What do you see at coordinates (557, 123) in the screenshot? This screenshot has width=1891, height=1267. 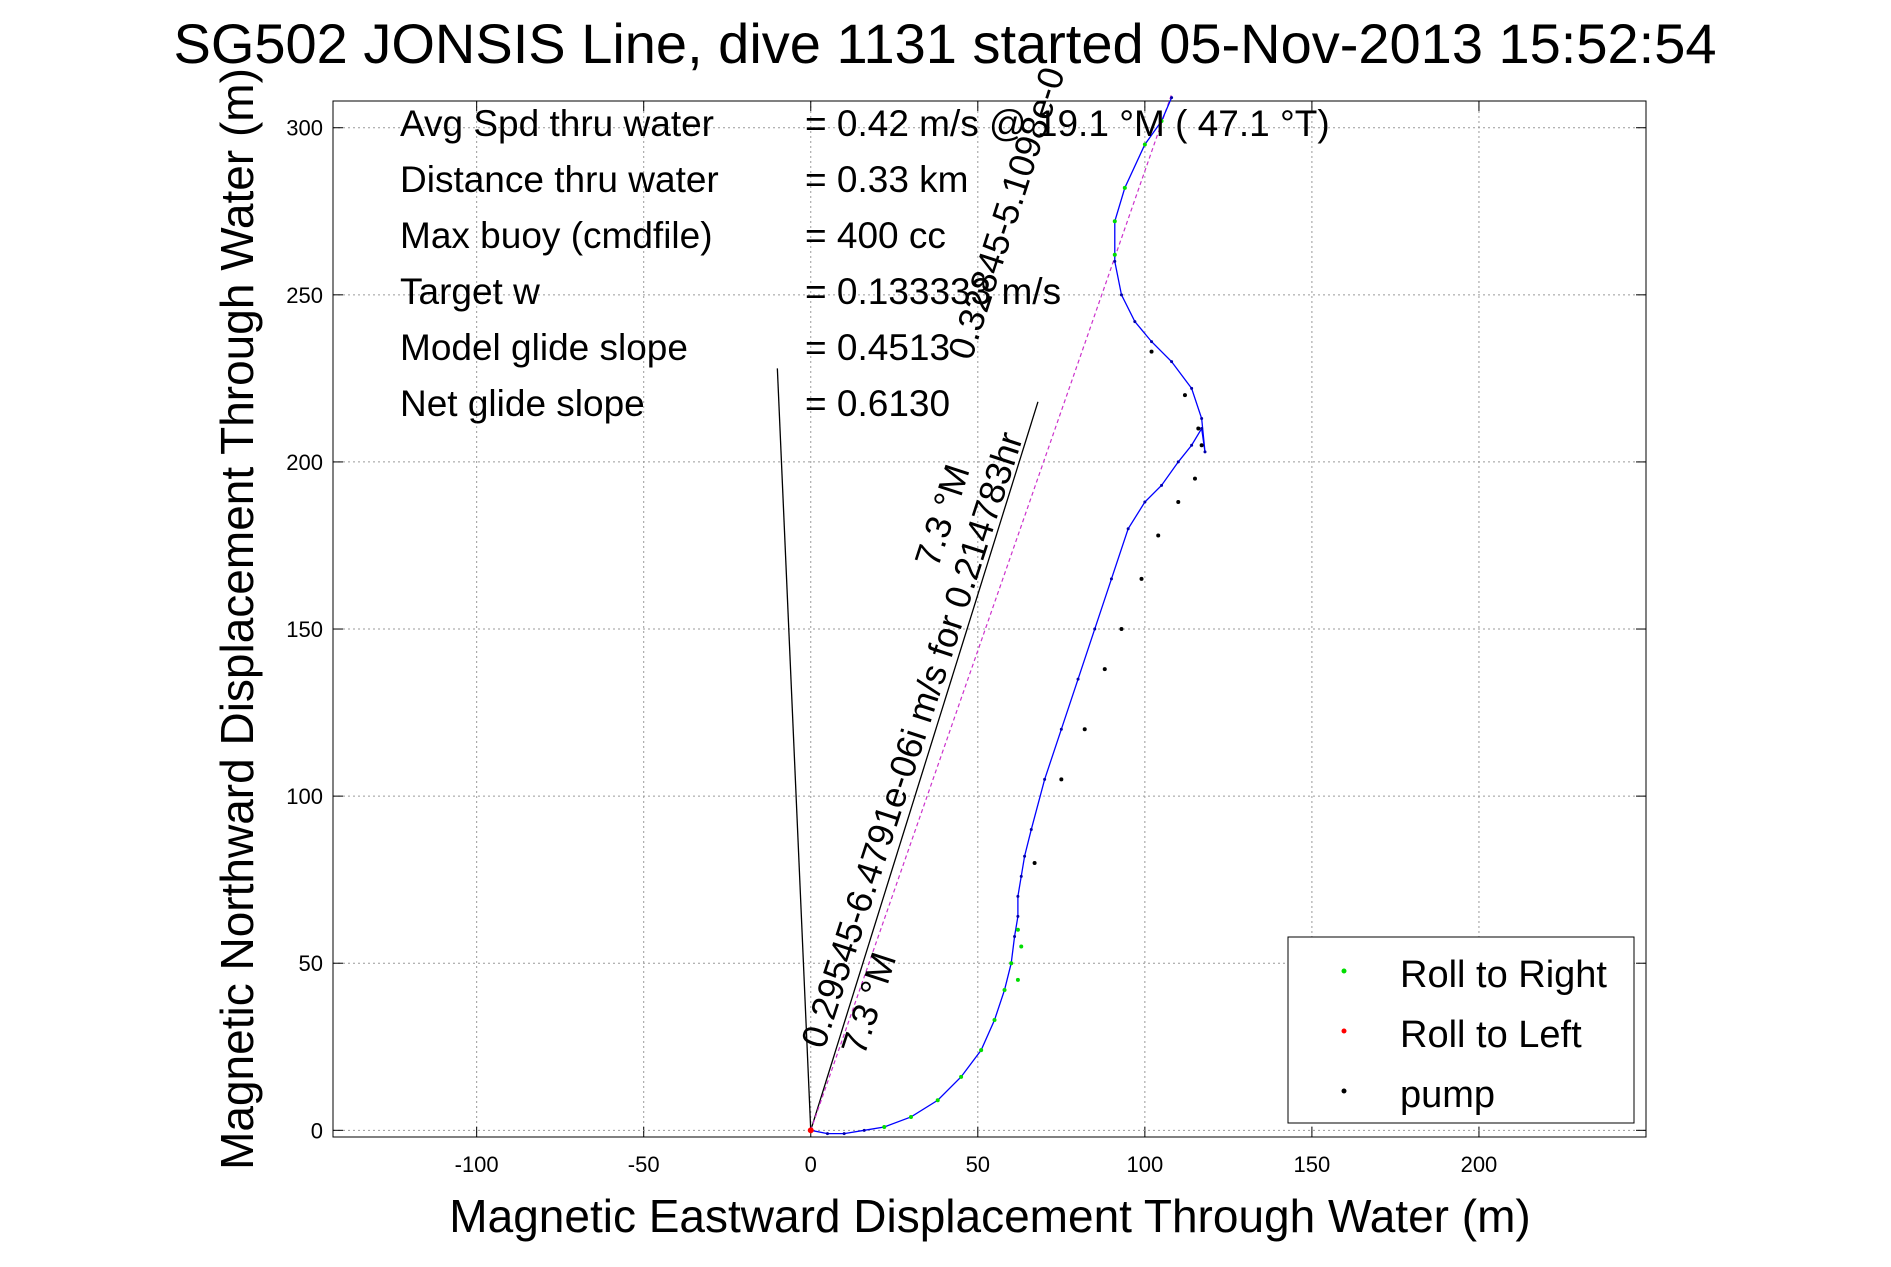 I see `stat-label: Avg Spd thru water` at bounding box center [557, 123].